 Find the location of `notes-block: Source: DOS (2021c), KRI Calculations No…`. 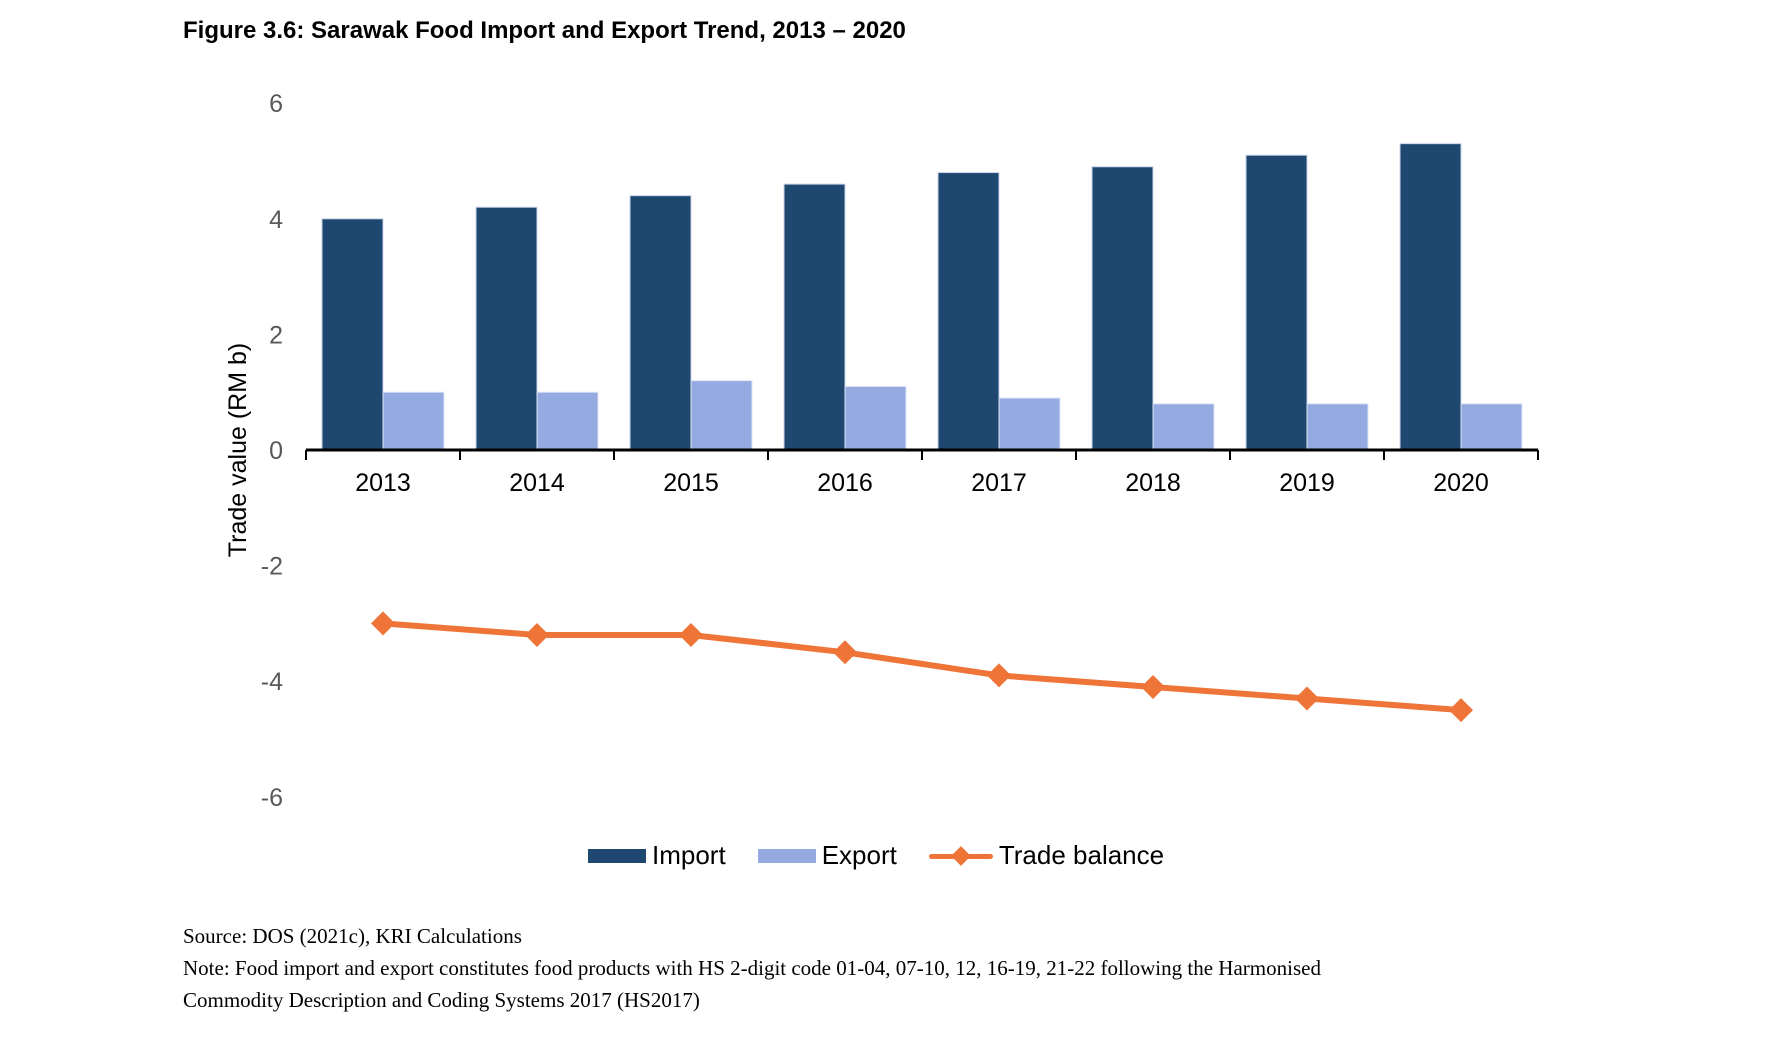

notes-block: Source: DOS (2021c), KRI Calculations No… is located at coordinates (963, 968).